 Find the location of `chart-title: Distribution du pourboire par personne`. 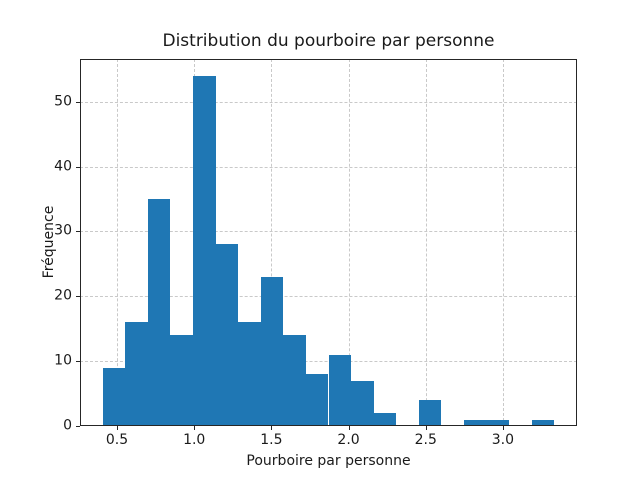

chart-title: Distribution du pourboire par personne is located at coordinates (328, 41).